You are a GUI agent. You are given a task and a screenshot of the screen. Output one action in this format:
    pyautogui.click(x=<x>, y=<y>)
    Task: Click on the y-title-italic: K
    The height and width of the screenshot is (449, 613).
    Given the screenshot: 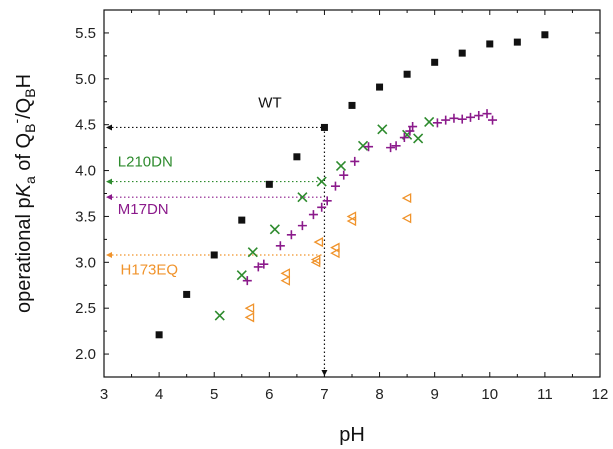 What is the action you would take?
    pyautogui.click(x=24, y=189)
    